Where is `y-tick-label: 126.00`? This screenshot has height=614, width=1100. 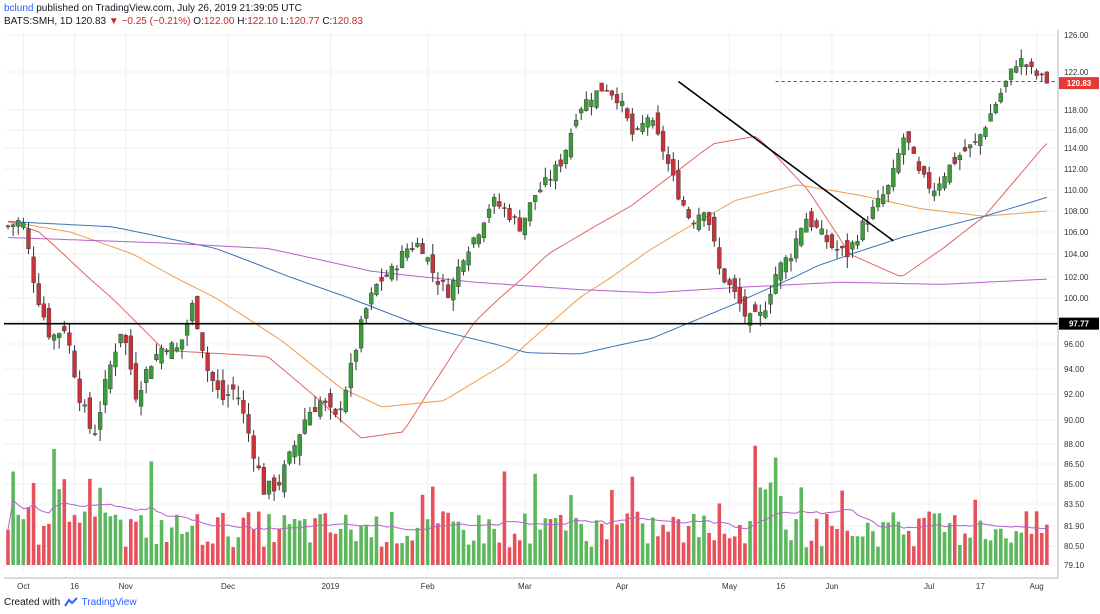
y-tick-label: 126.00 is located at coordinates (1076, 35).